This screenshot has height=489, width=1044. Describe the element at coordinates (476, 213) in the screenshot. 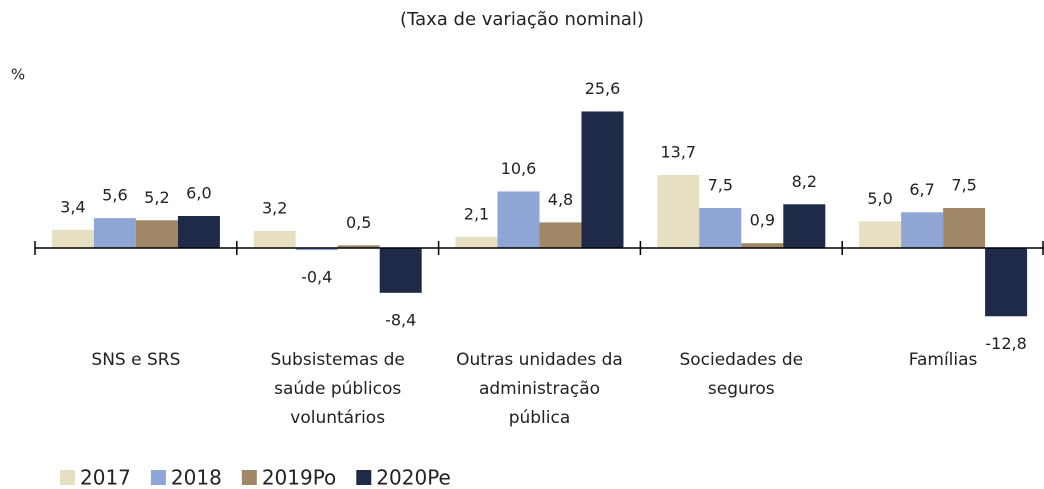

I see `value-label: 2,1` at that location.